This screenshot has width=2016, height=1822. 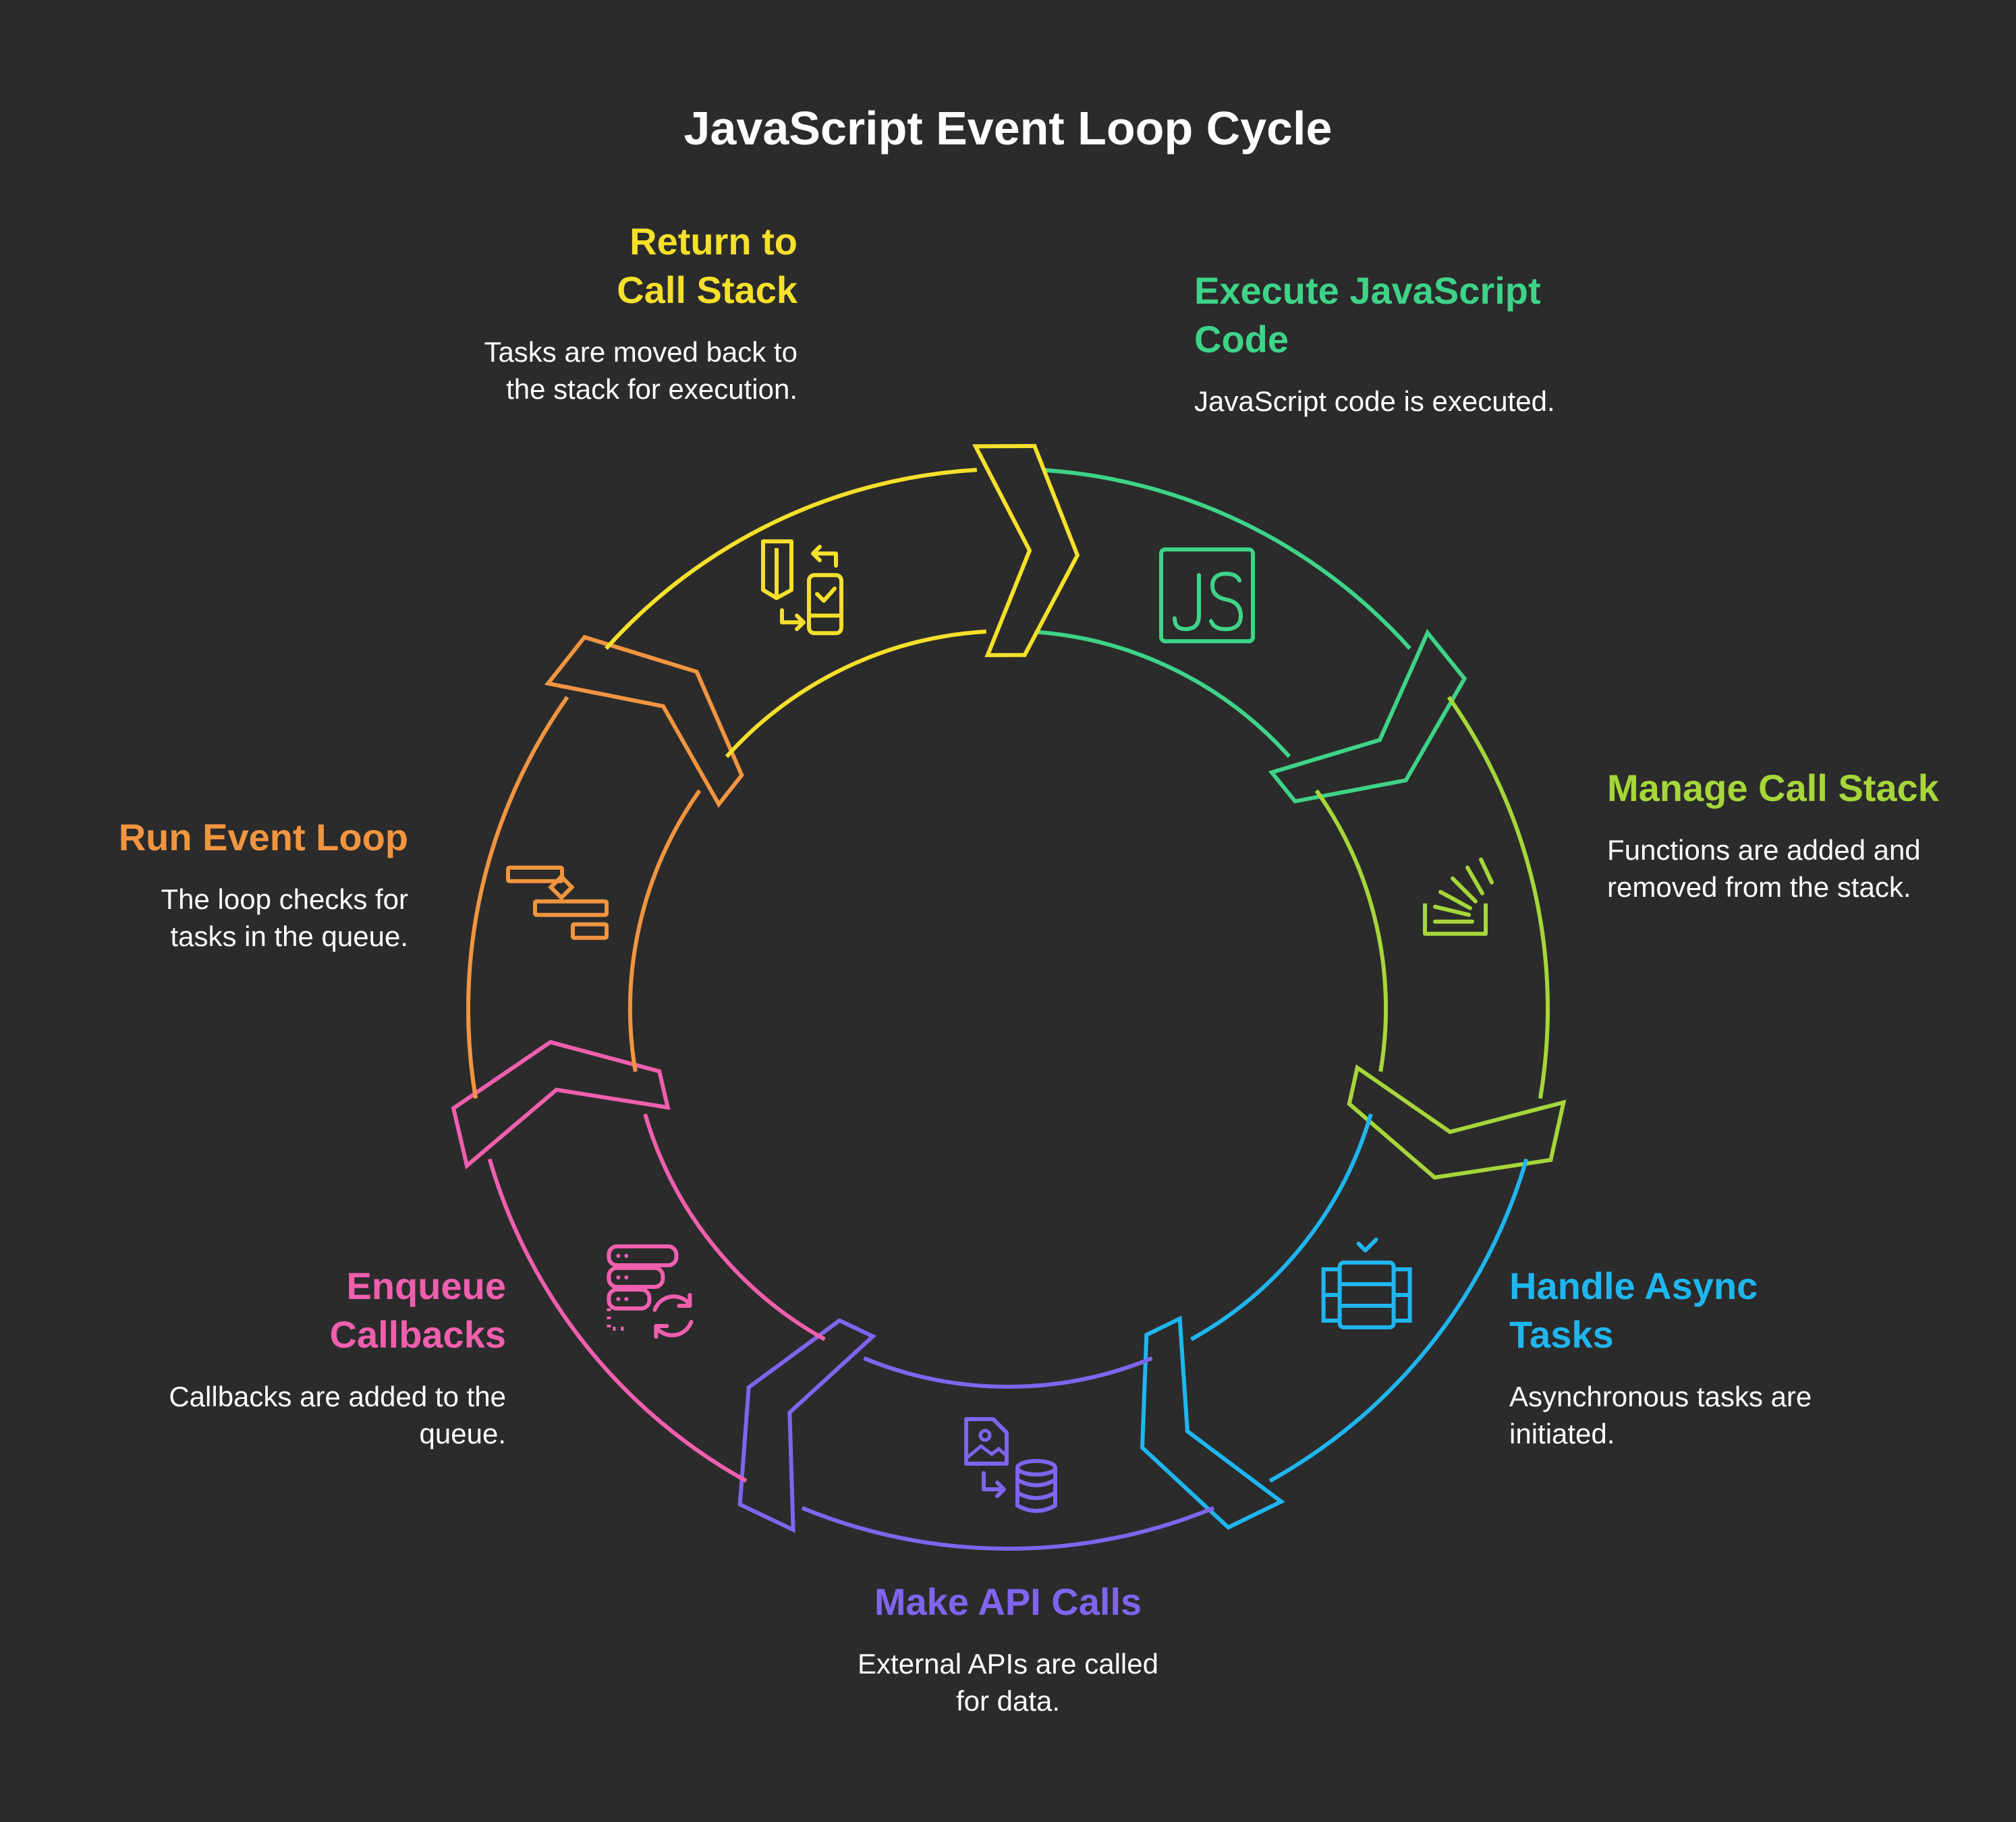 I want to click on stack-icon, so click(x=1458, y=896).